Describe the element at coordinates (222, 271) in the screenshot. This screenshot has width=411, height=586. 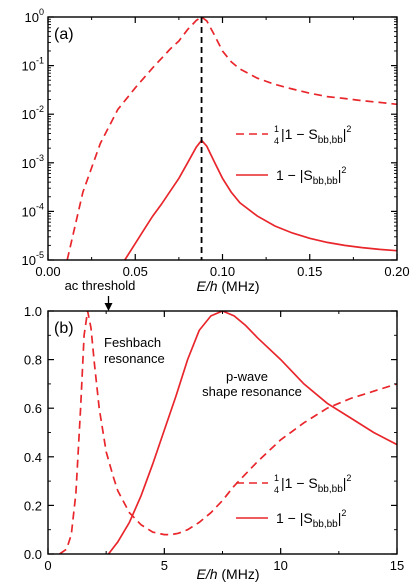
I see `x-tick-label-a: 0.10` at that location.